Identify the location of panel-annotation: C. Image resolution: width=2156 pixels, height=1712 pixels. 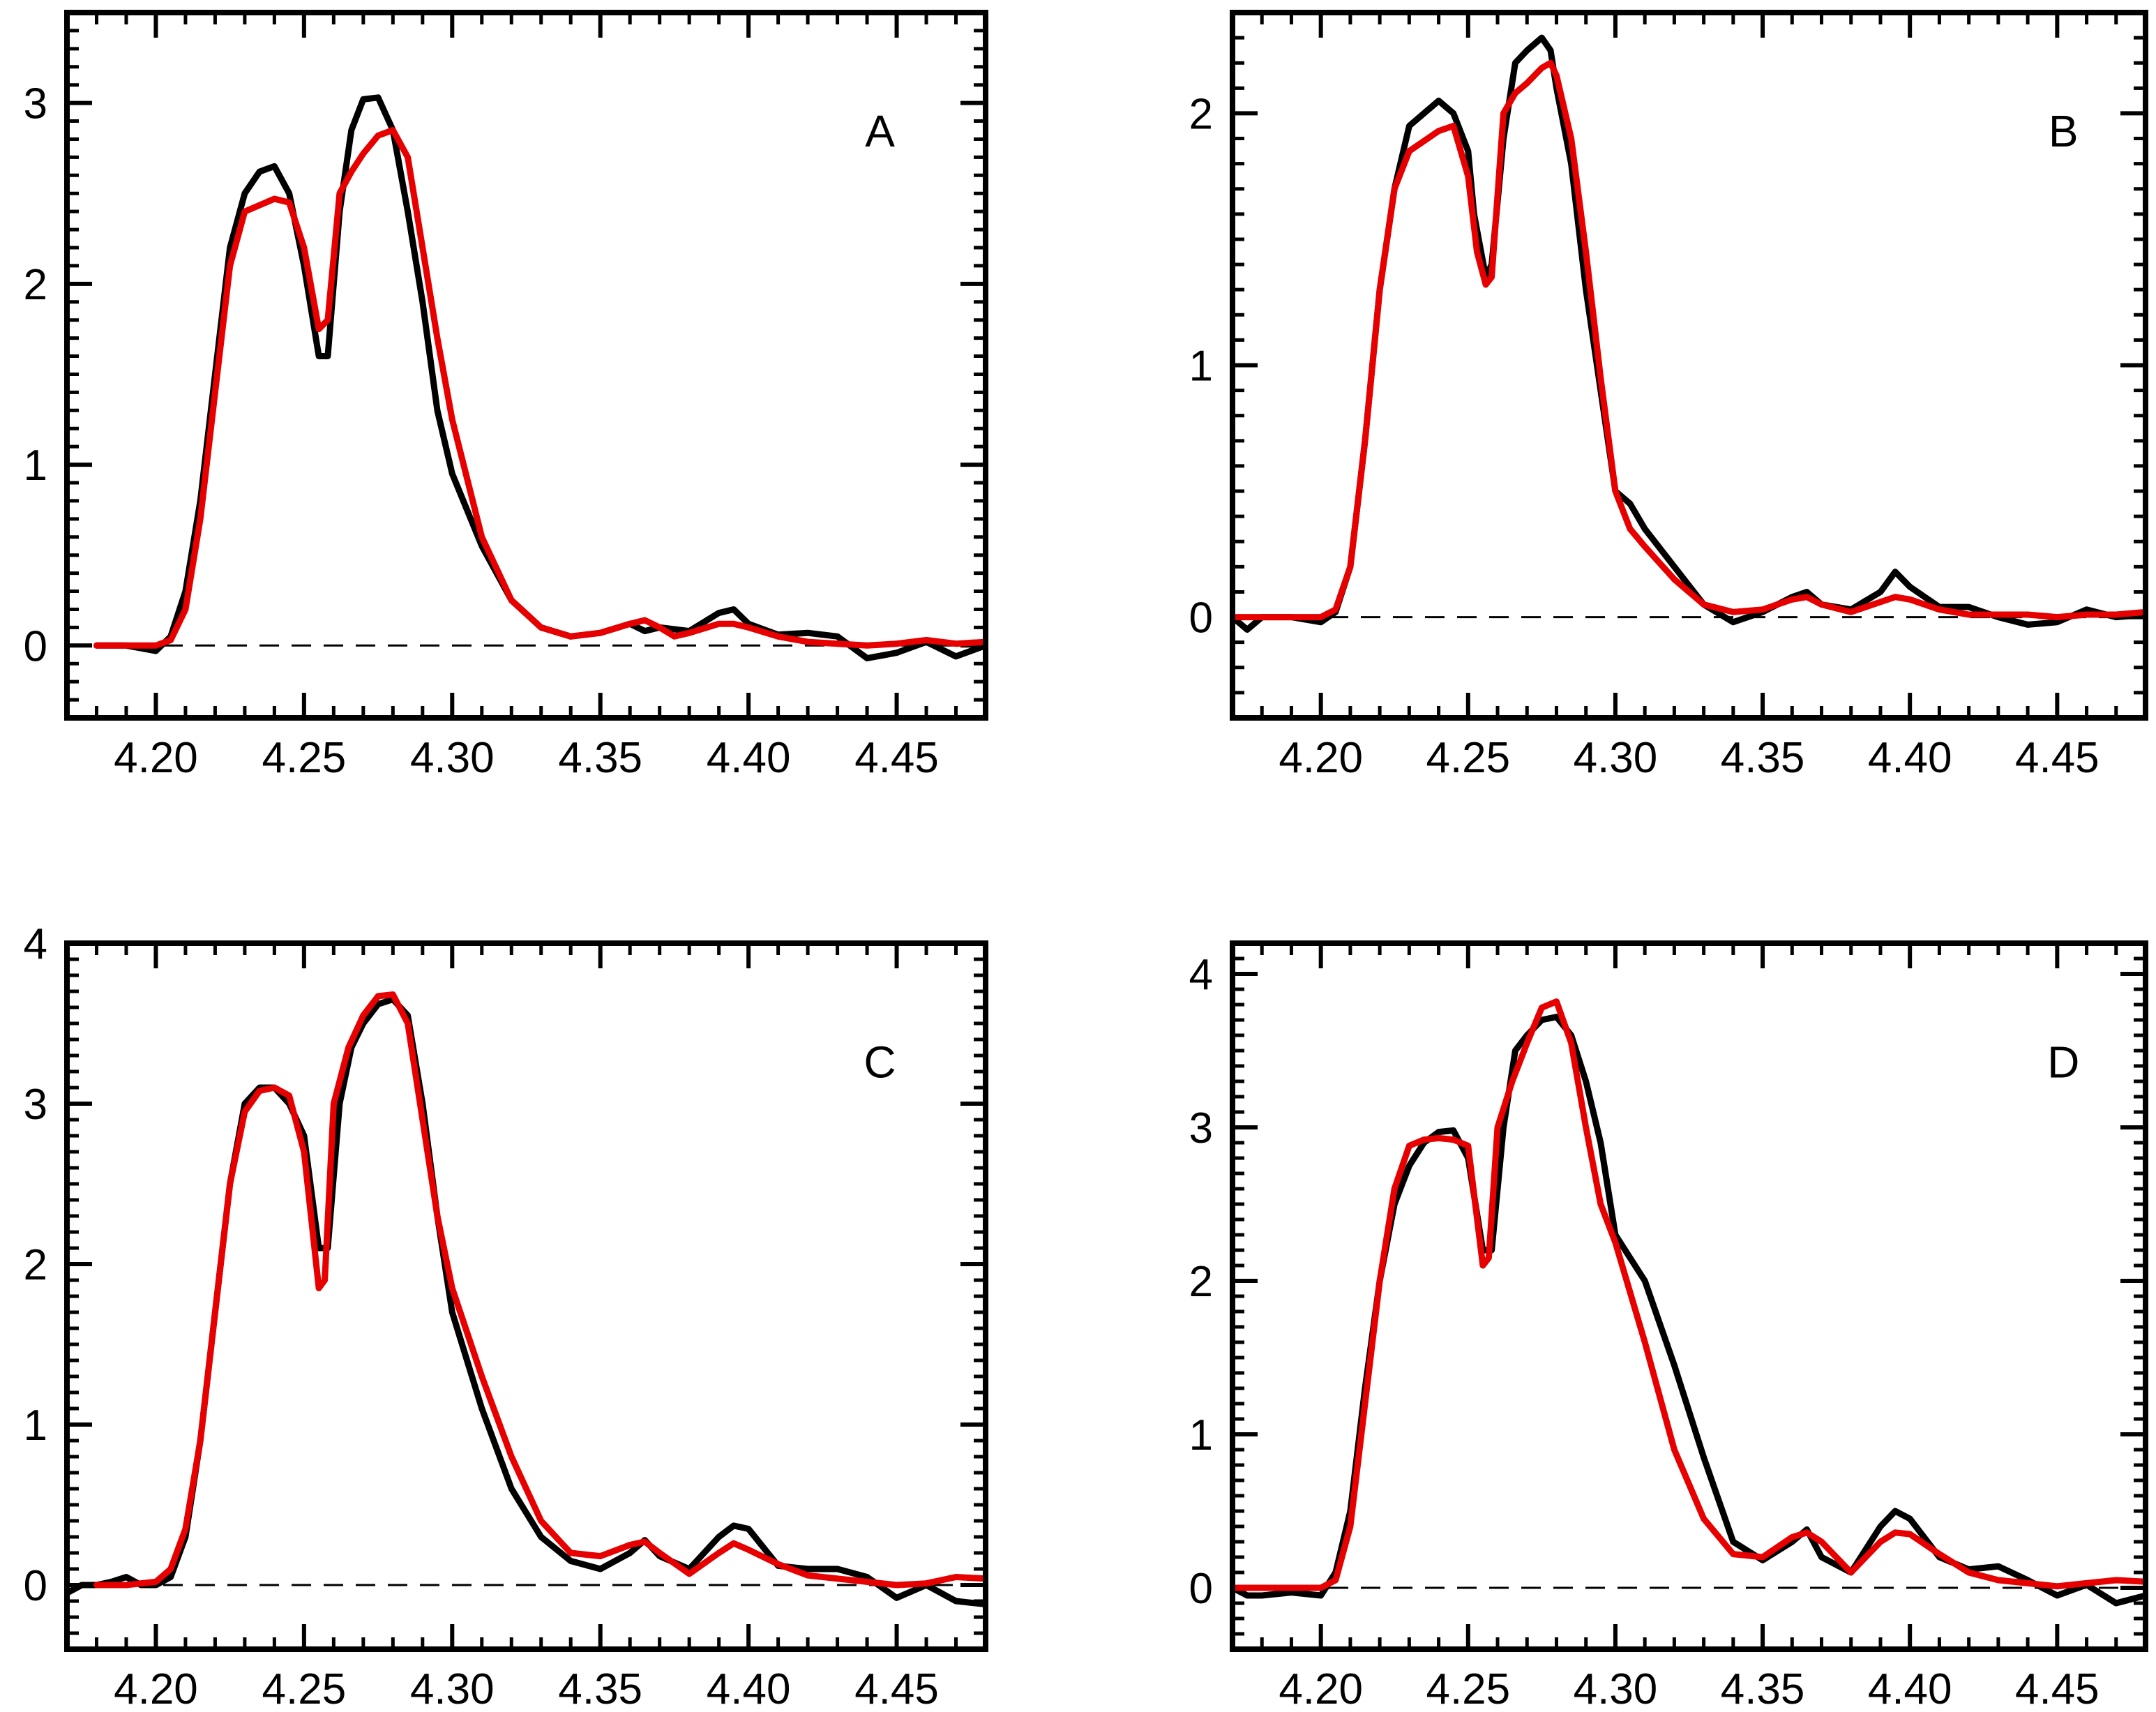
(880, 1062).